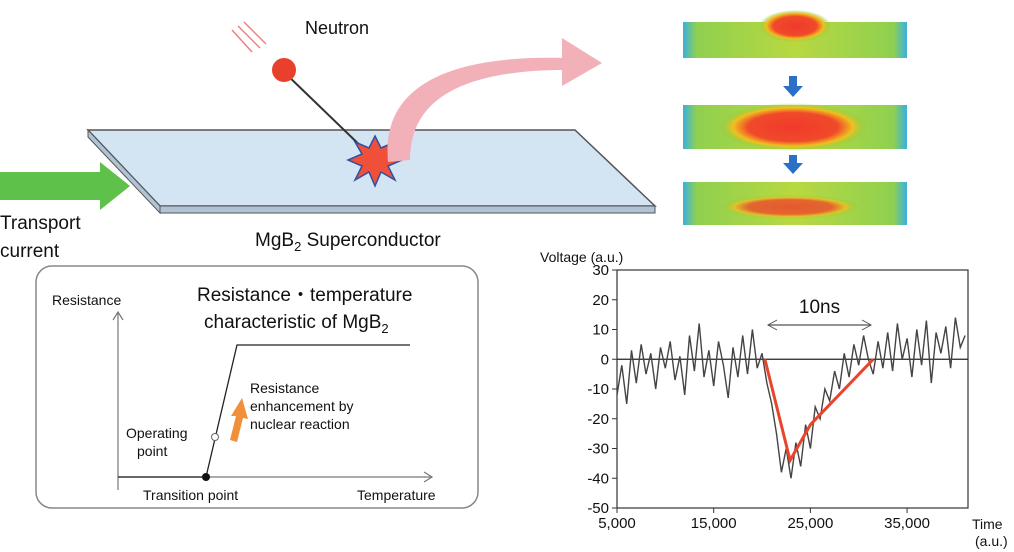  I want to click on span-label: 10ns, so click(819, 307).